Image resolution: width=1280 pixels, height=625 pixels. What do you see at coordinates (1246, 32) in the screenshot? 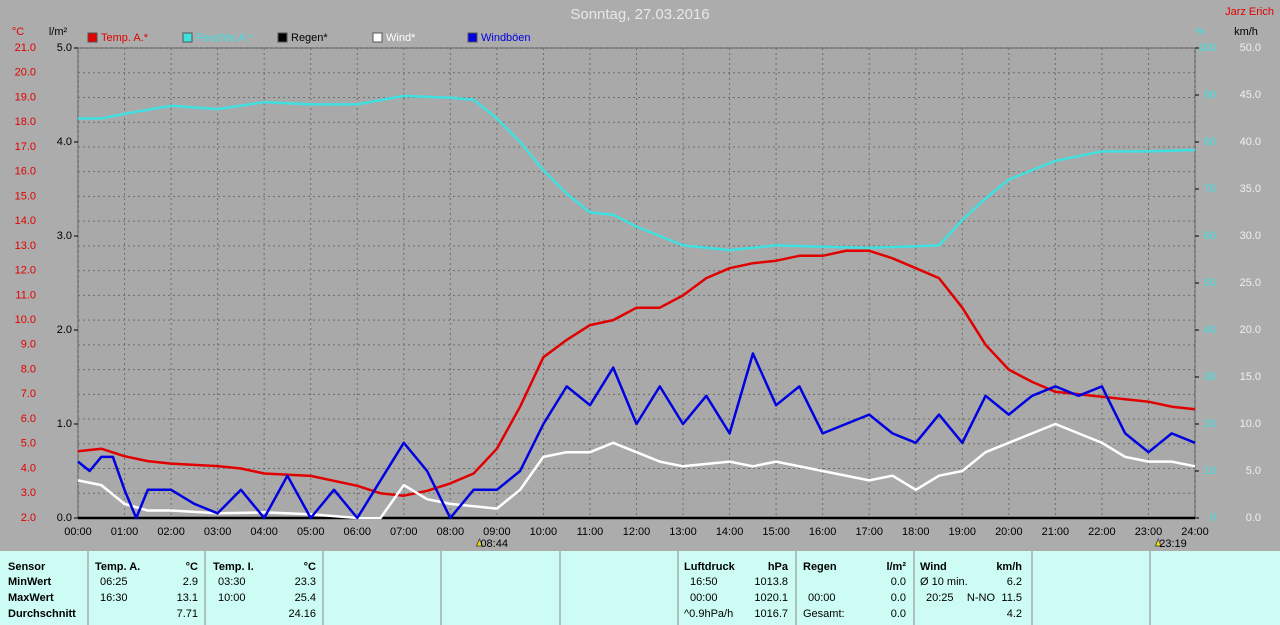
I see `y4-unit: km/h` at bounding box center [1246, 32].